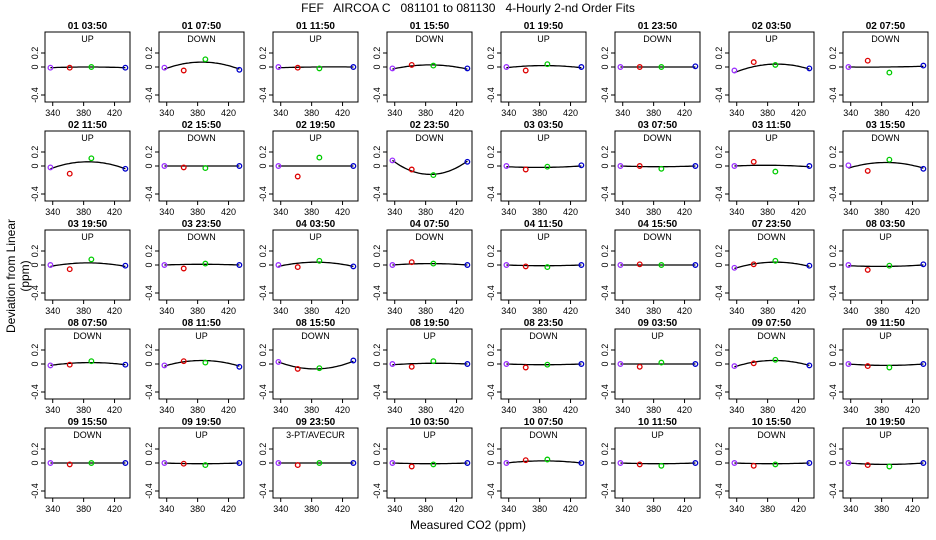 This screenshot has width=936, height=540. Describe the element at coordinates (544, 323) in the screenshot. I see `panel-title: 08 23:50` at that location.